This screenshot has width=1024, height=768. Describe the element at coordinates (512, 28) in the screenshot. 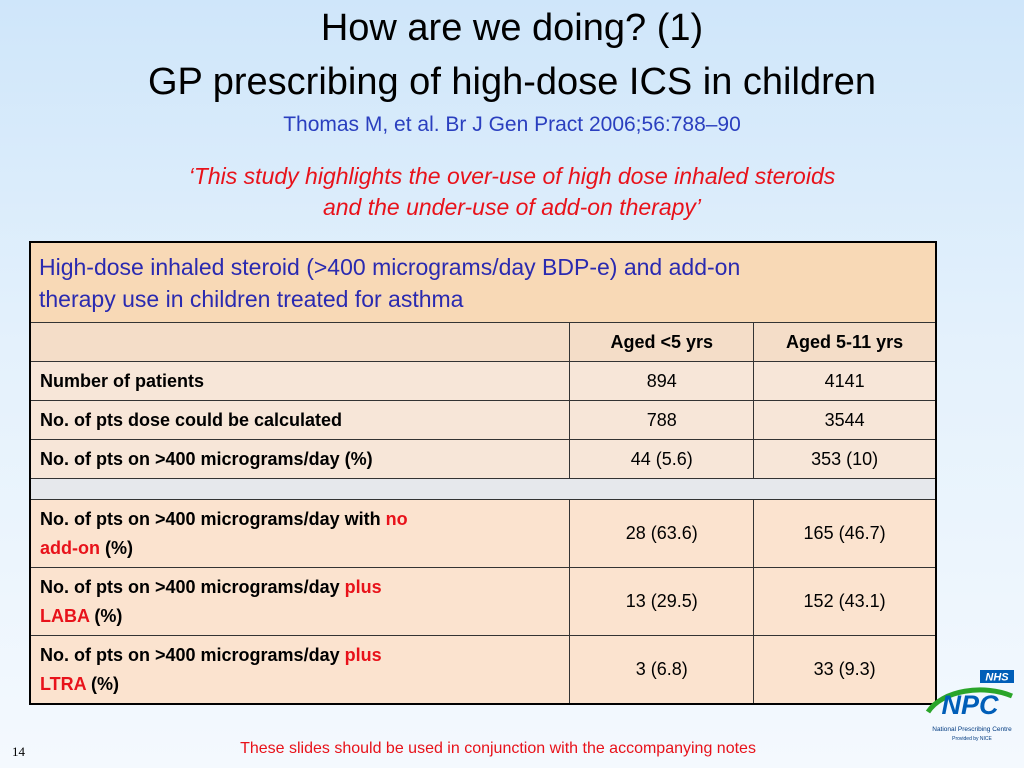

I see `slide-title-line-1: How are we doing? (1)` at that location.